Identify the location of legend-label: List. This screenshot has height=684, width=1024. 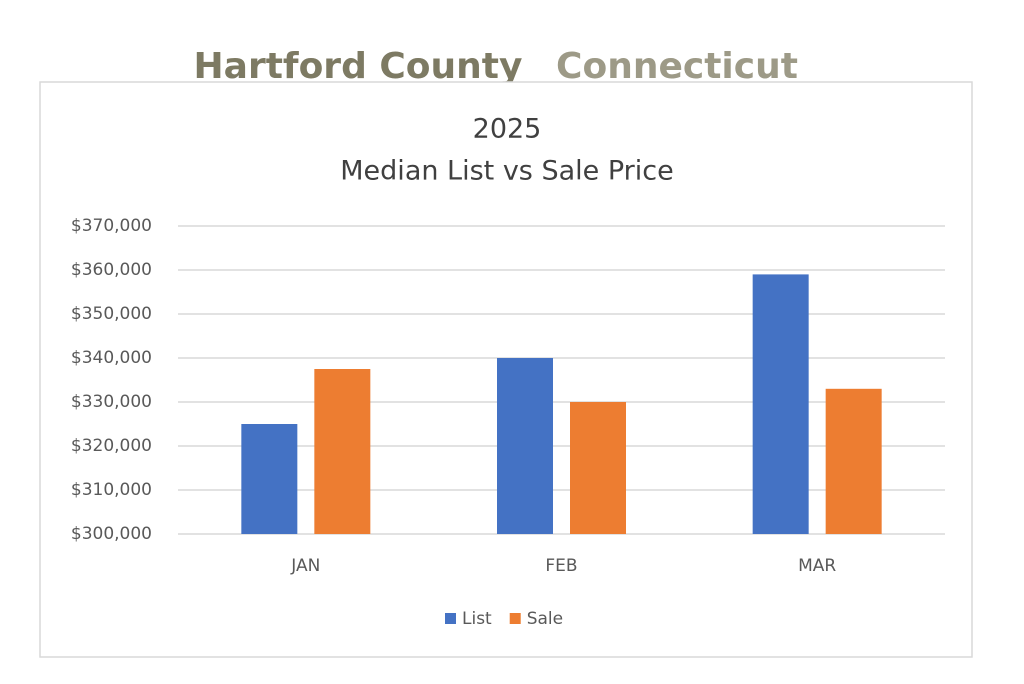
(477, 619).